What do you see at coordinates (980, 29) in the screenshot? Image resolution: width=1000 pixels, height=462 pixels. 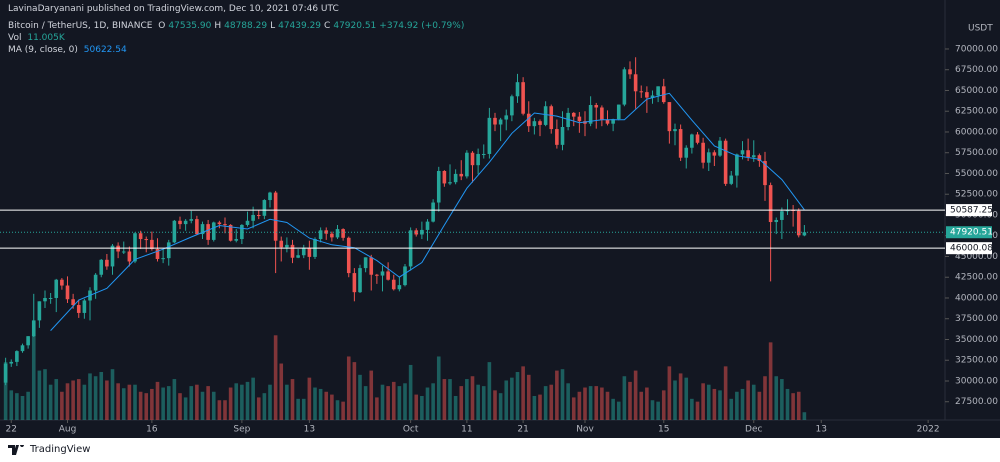 I see `currency-label: USDT` at bounding box center [980, 29].